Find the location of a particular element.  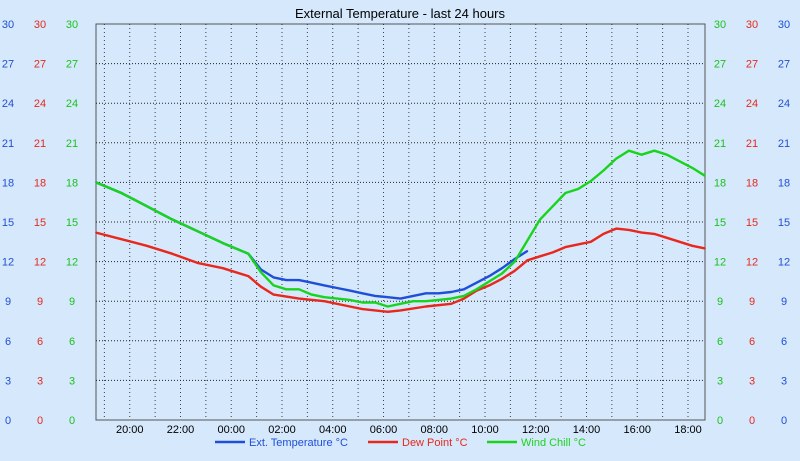

chart-title: External Temperature - last 24 hours is located at coordinates (400, 13).